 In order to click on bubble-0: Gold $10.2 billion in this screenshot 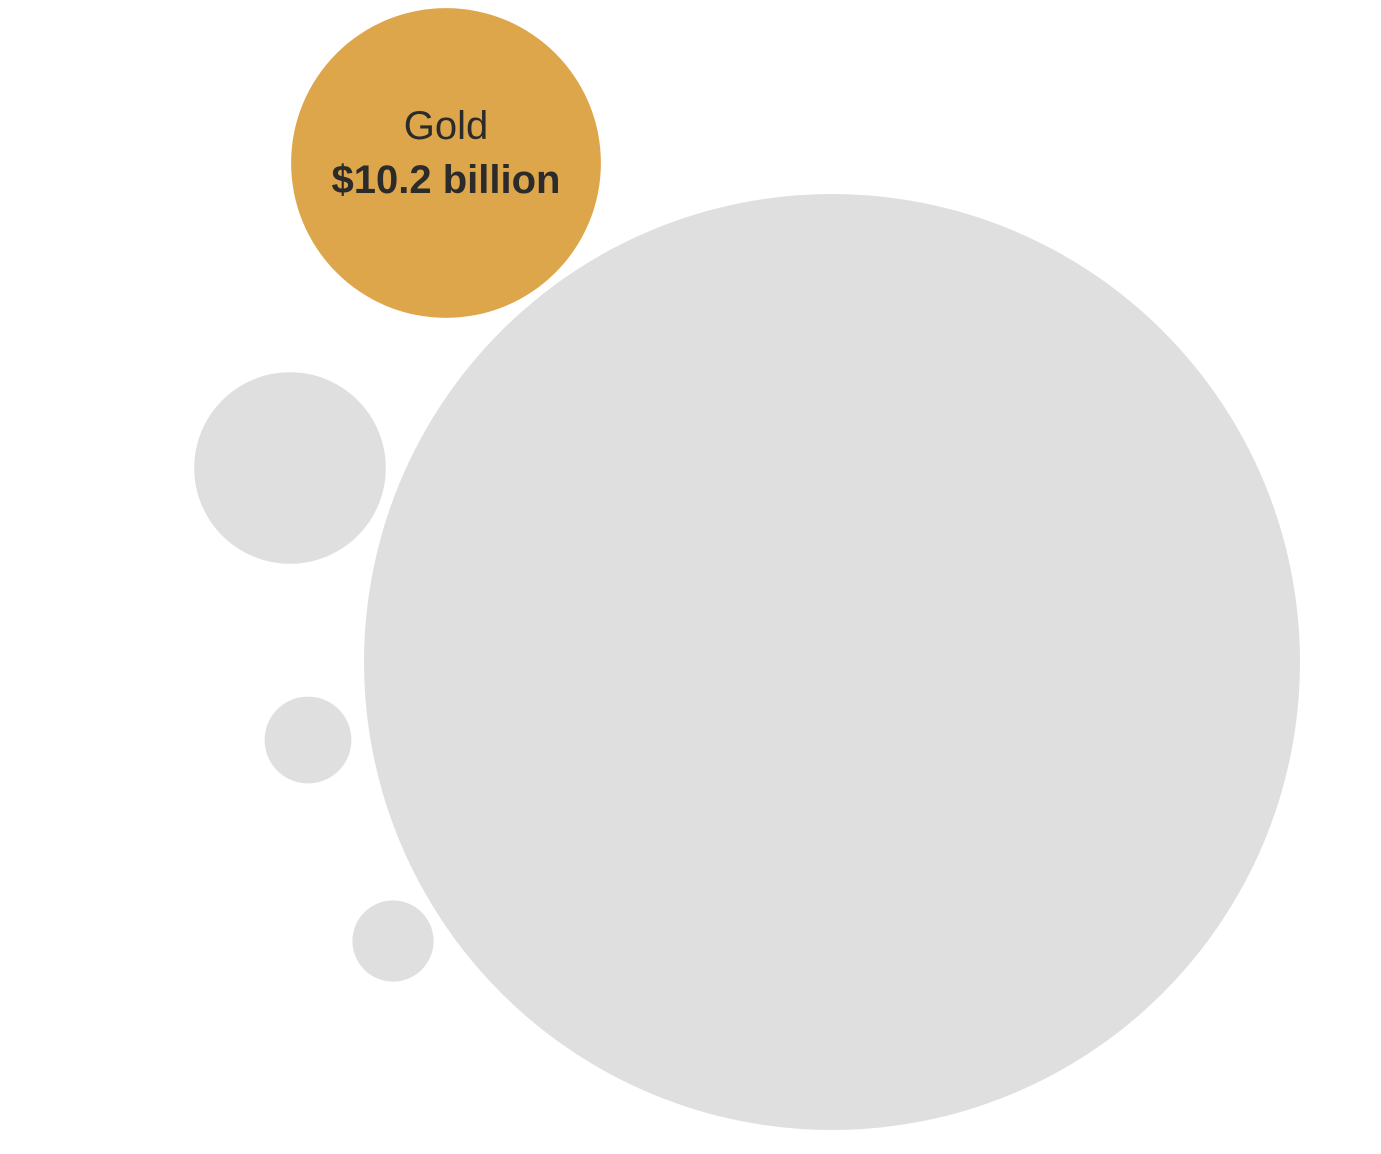, I will do `click(446, 163)`.